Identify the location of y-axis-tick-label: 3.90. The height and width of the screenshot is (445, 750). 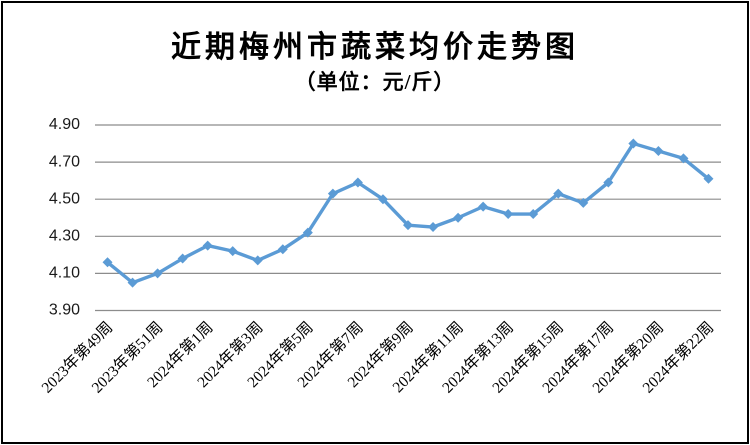
(64, 310).